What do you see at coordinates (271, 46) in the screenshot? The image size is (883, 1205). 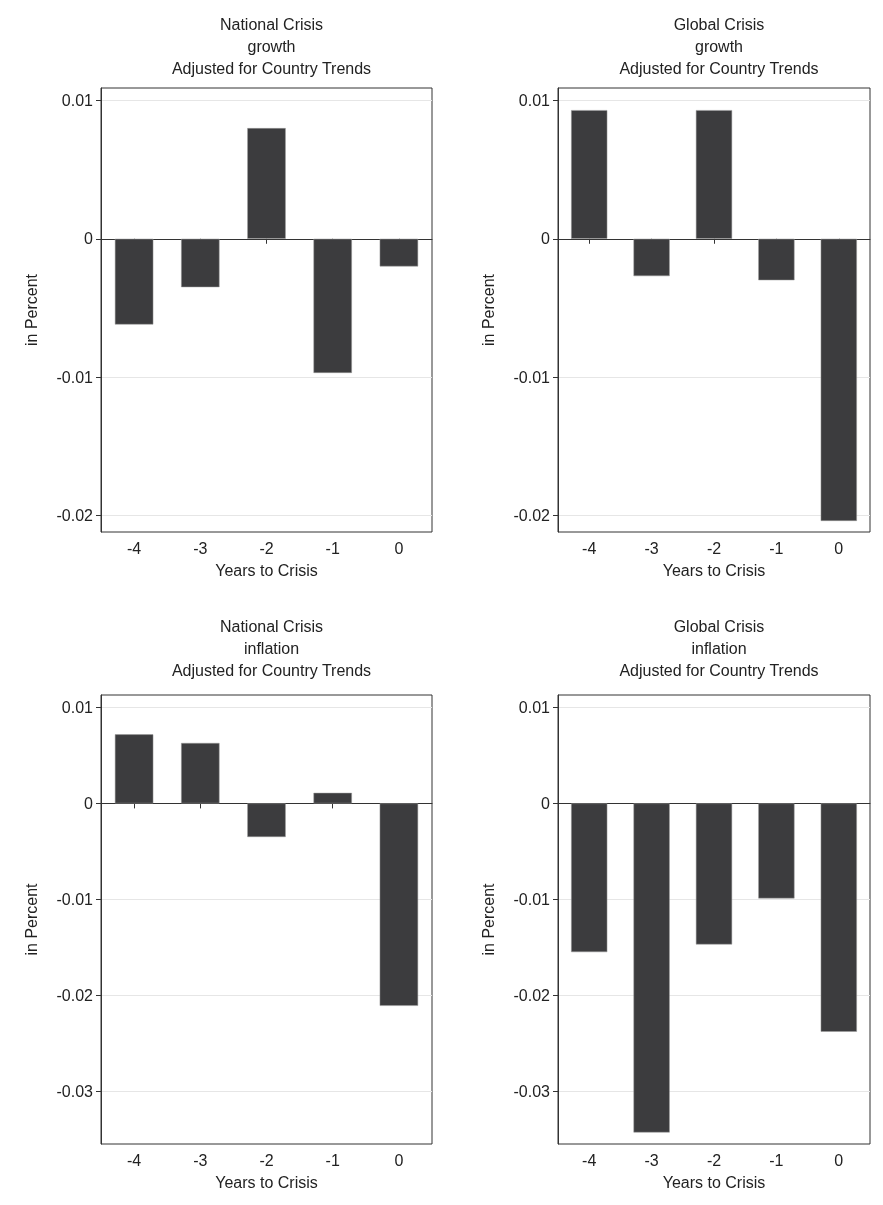 I see `chart-title: National Crisis growth Adjusted for Country Trends` at bounding box center [271, 46].